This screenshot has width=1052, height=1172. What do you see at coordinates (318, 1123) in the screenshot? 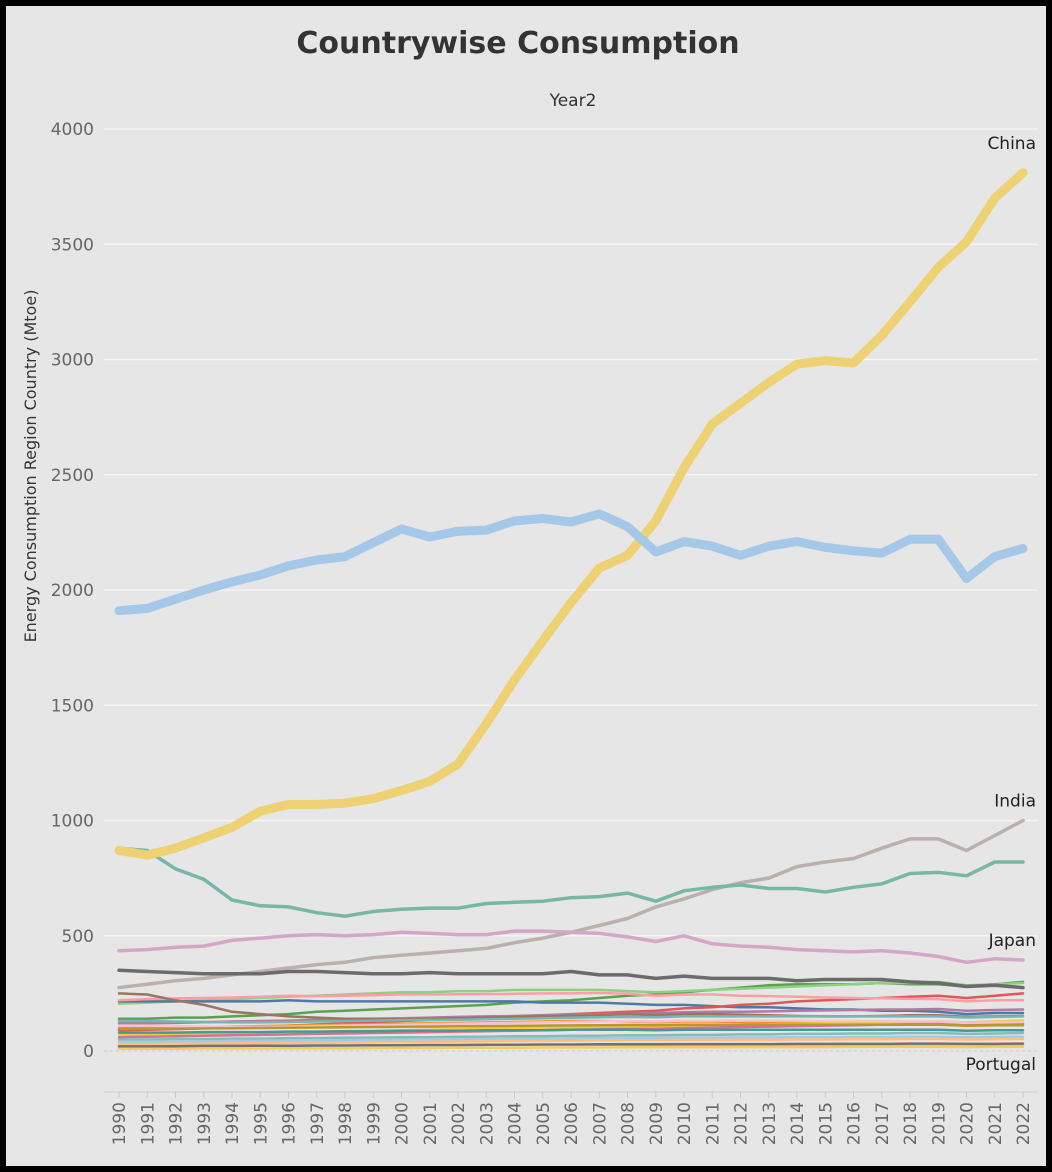
I see `x-tick-label: 1997` at bounding box center [318, 1123].